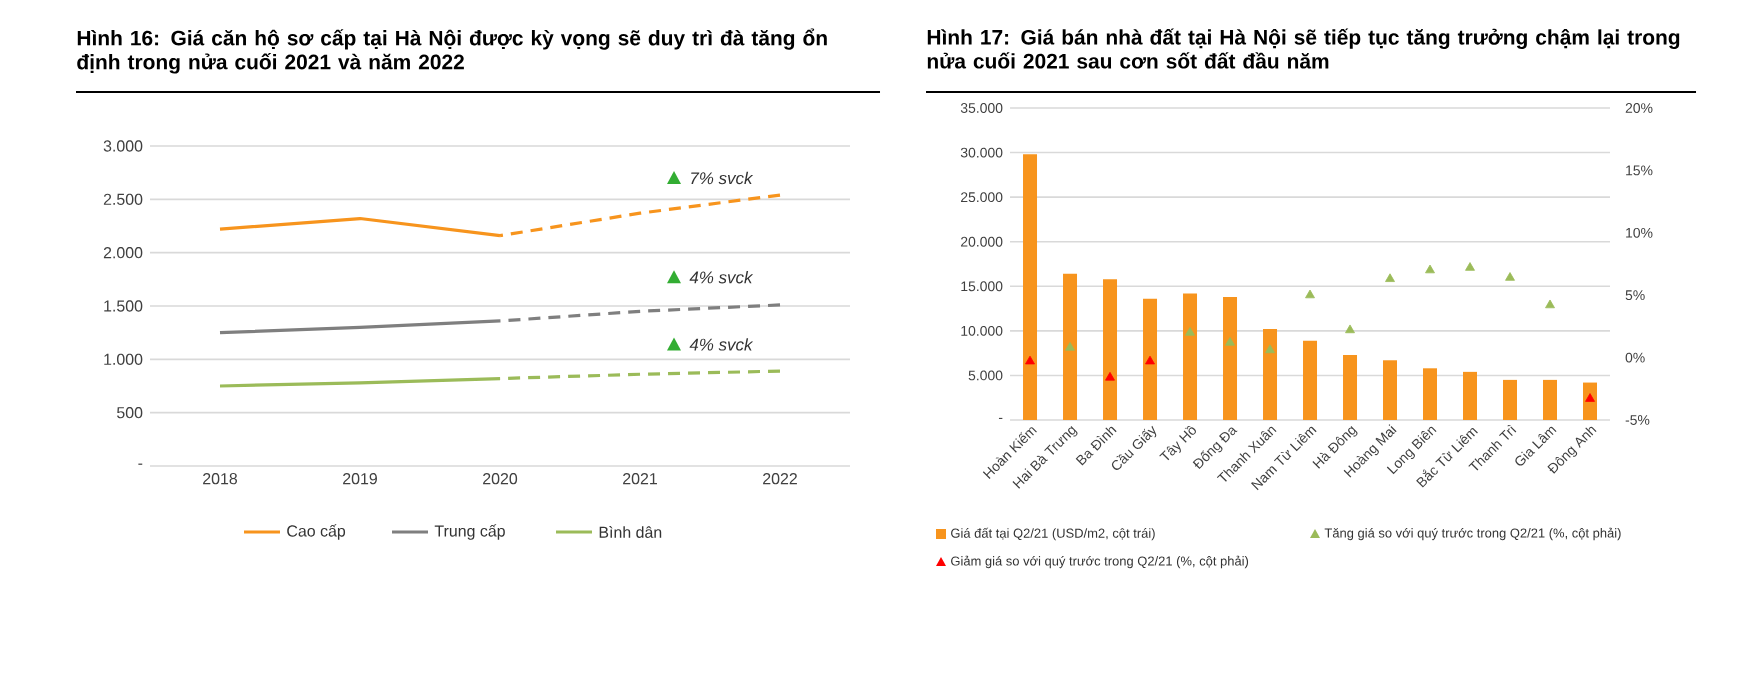  What do you see at coordinates (452, 51) in the screenshot?
I see `chart-title: Hình 16: Giá căn hộ sơ cấp tại Hà Nội được kỳ vọng sẽ duy trì đà tăng ổn định trong nửa cuối 2021 và năm 2022` at bounding box center [452, 51].